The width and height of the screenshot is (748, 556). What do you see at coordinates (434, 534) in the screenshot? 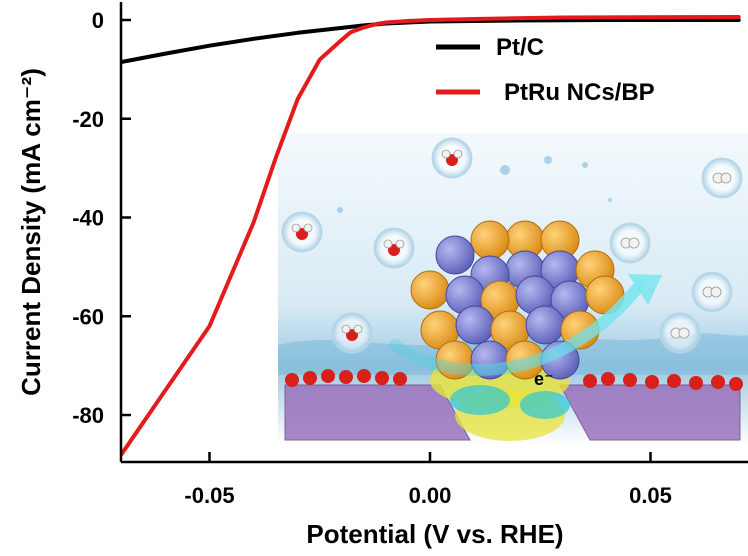
I see `x-axis-title: Potential (V vs. RHE)` at bounding box center [434, 534].